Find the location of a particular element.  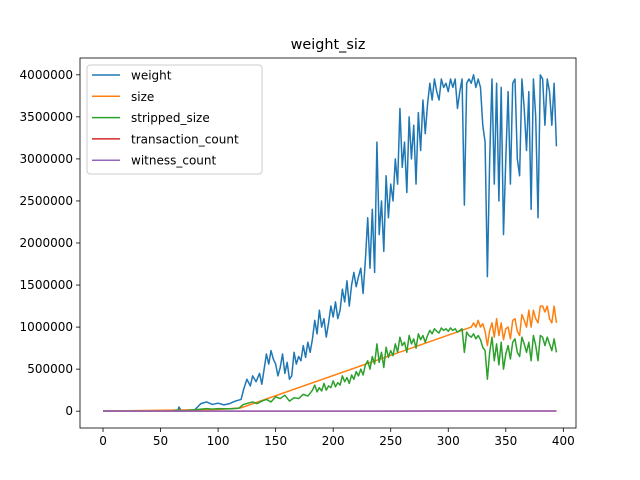

x-tick-label: 350 is located at coordinates (505, 441).